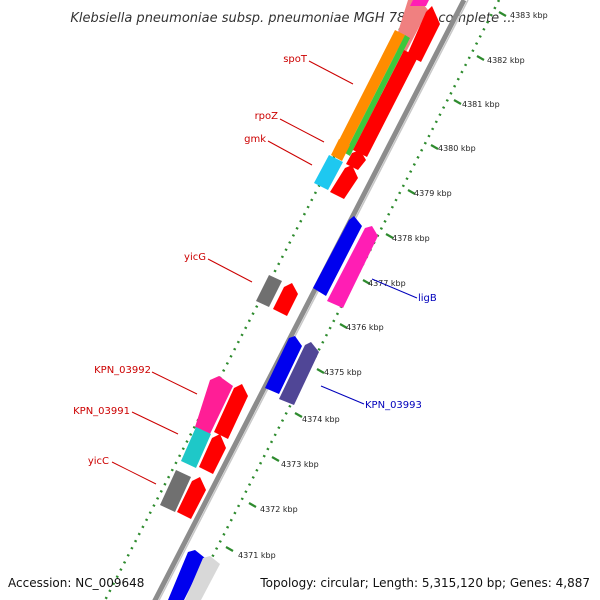 The image size is (600, 600). What do you see at coordinates (433, 193) in the screenshot?
I see `tick-label: 4379 kbp` at bounding box center [433, 193].